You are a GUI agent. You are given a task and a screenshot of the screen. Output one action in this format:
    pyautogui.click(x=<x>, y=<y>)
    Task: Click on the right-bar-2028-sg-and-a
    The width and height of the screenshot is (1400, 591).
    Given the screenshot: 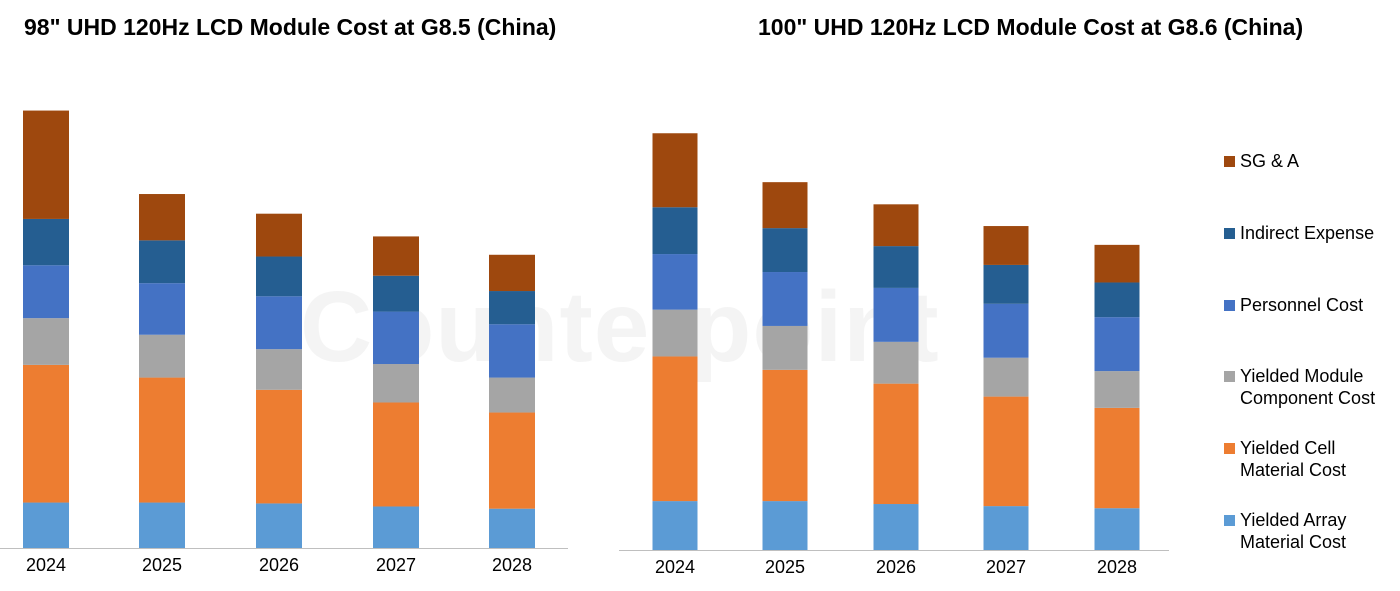 What is the action you would take?
    pyautogui.click(x=1117, y=263)
    